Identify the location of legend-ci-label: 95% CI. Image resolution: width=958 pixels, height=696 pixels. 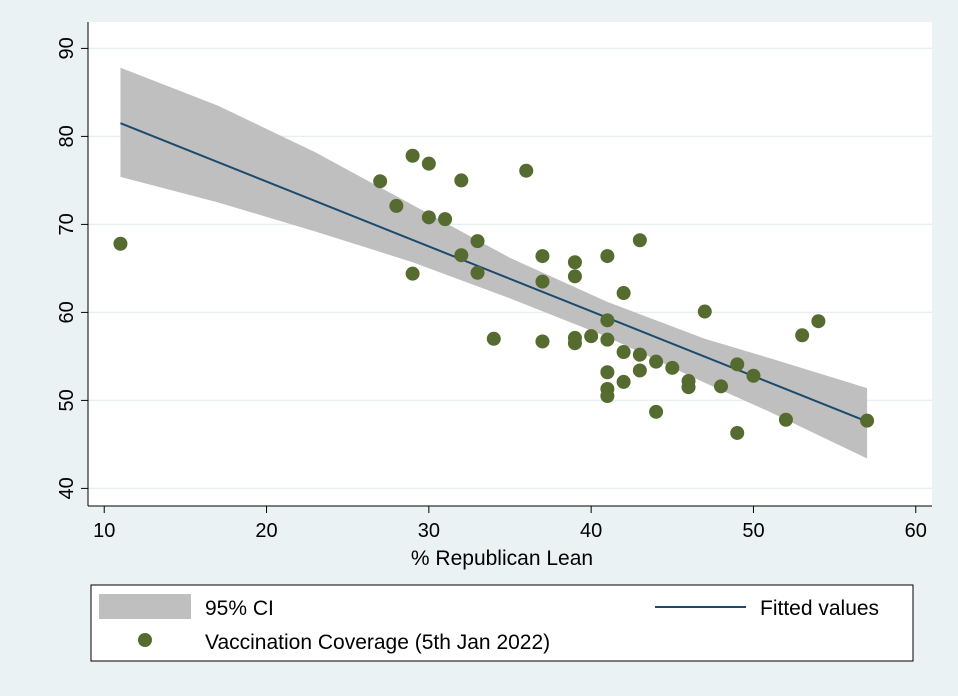
(239, 608).